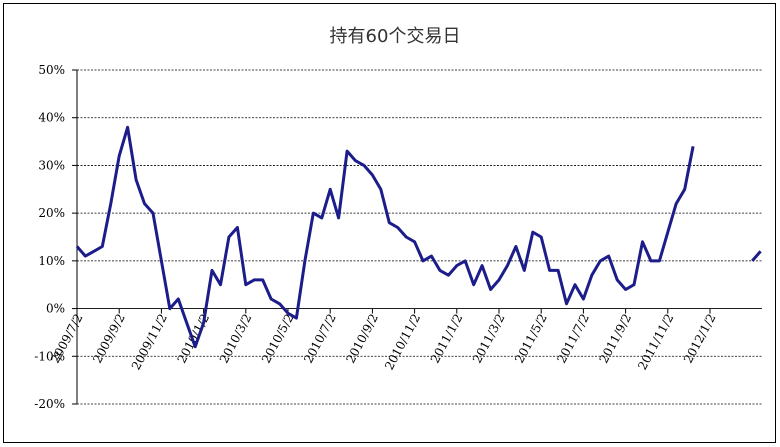 The width and height of the screenshot is (780, 447). I want to click on x-tick-label: 2010/7/2, so click(320, 338).